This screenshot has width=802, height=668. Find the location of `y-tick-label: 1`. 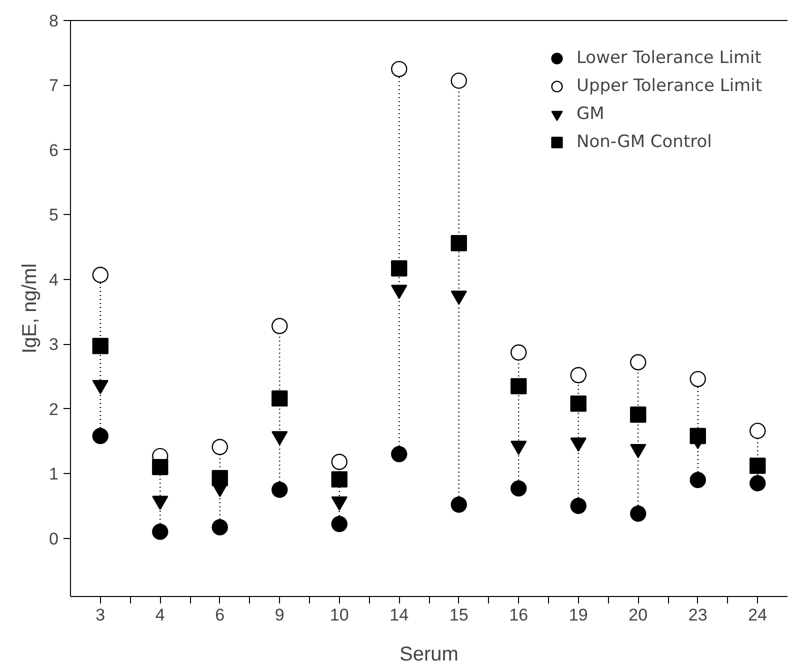

y-tick-label: 1 is located at coordinates (54, 474).